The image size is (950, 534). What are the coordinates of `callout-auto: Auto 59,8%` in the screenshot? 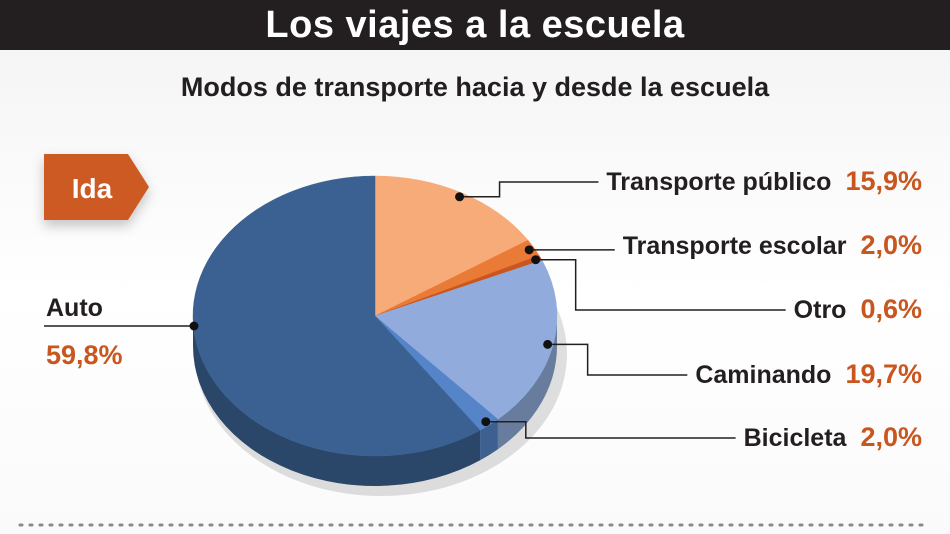 It's located at (121, 332).